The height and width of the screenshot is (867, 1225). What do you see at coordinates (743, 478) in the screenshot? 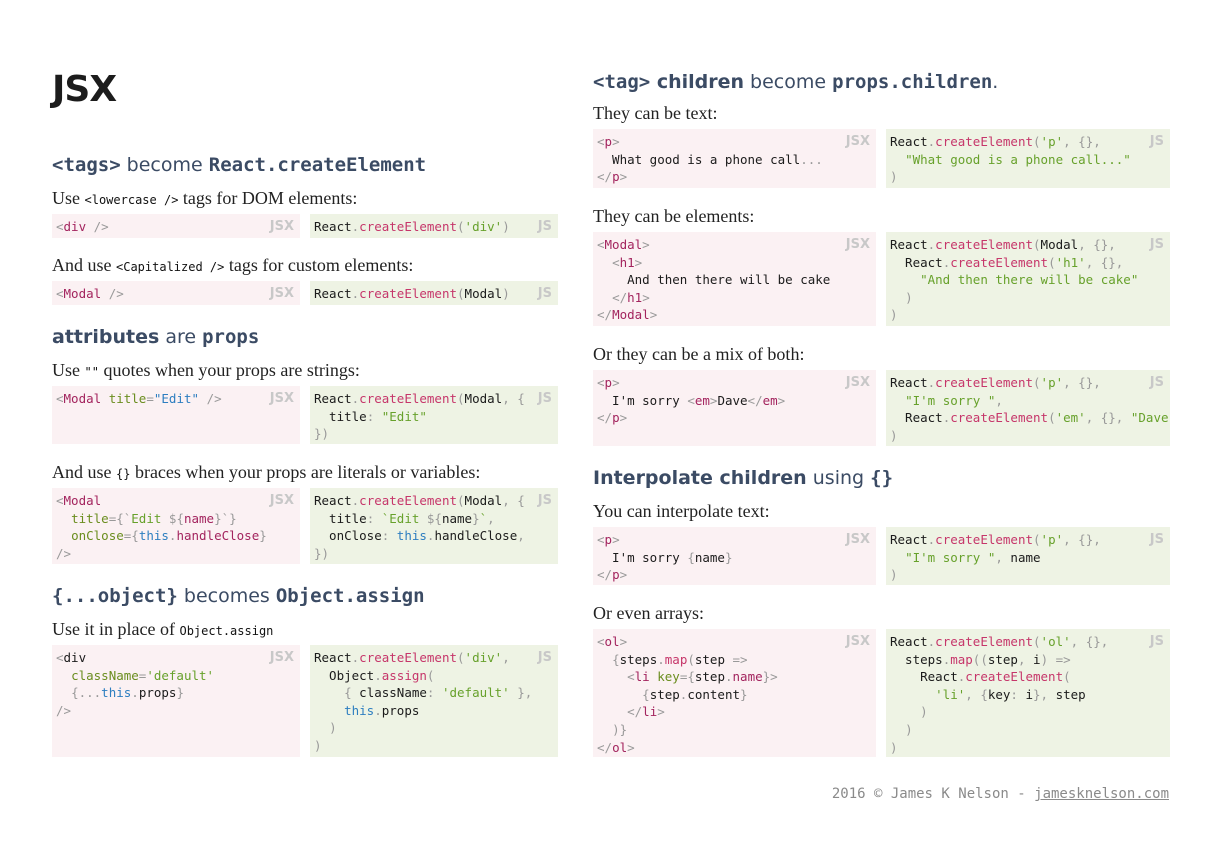
I see `section-heading-interpolate: Interpolate children using {}` at bounding box center [743, 478].